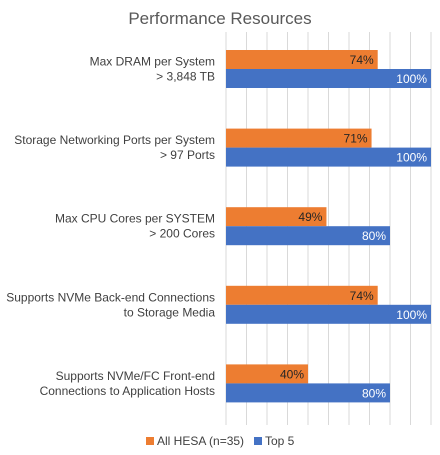 This screenshot has height=455, width=440. I want to click on category-label: Supports NVMe Back-end Connections, so click(110, 297).